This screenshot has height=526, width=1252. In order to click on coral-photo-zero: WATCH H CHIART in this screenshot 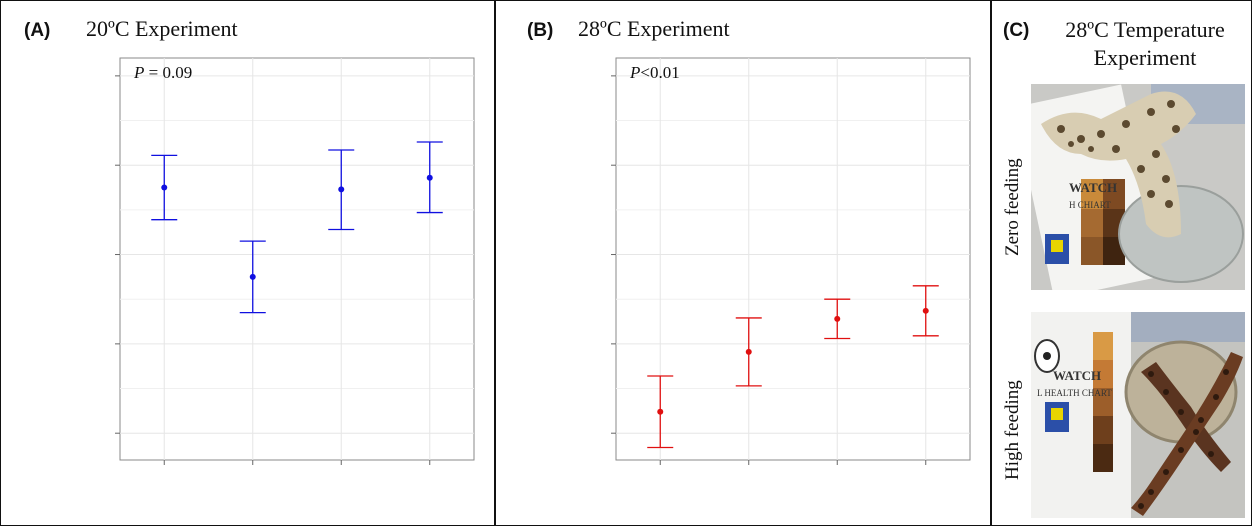, I will do `click(1138, 187)`.